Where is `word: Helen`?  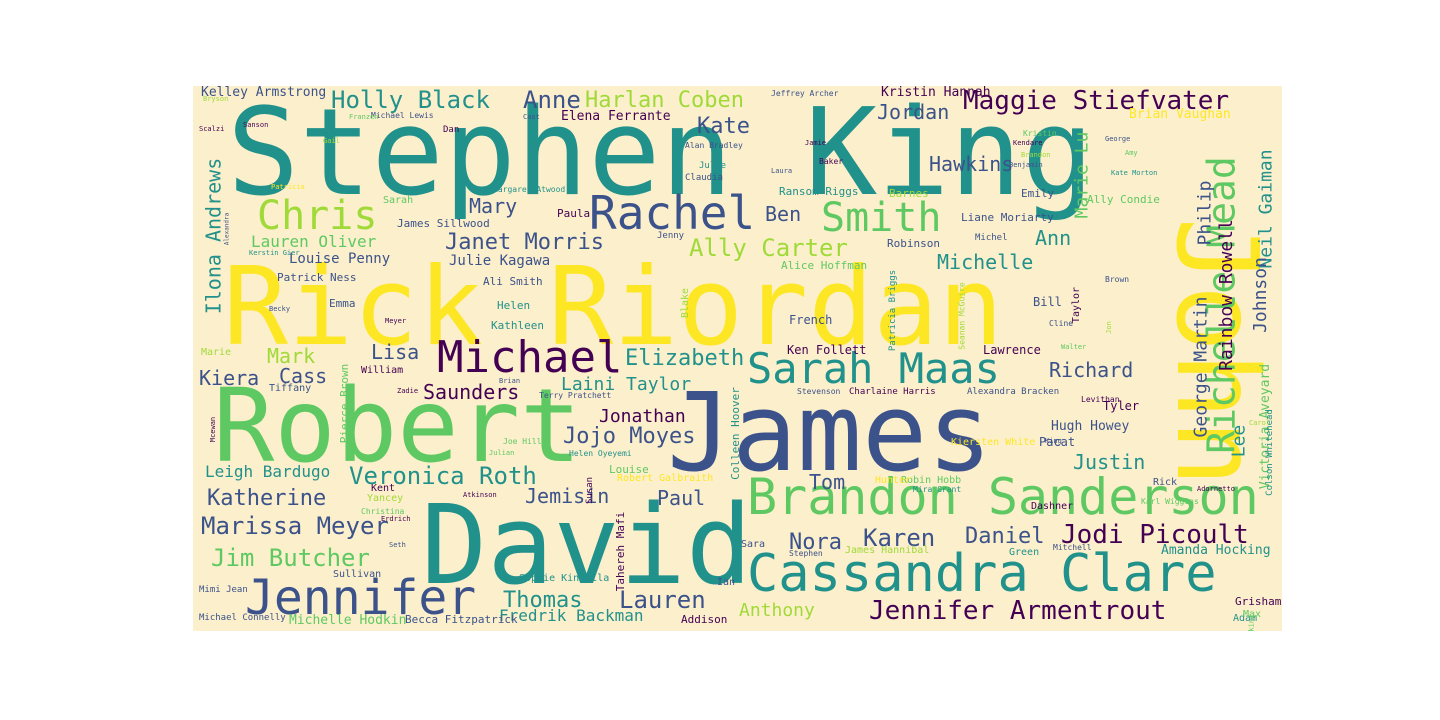
word: Helen is located at coordinates (514, 305).